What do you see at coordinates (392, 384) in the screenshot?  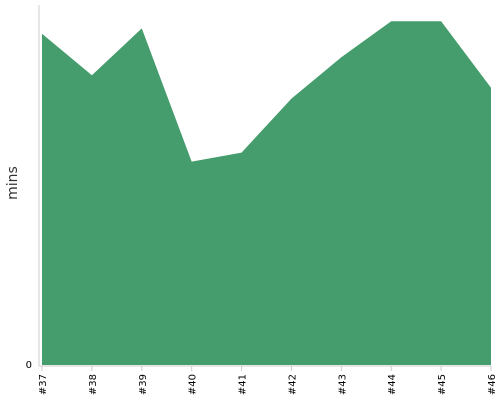 I see `x-tick-label: #44` at bounding box center [392, 384].